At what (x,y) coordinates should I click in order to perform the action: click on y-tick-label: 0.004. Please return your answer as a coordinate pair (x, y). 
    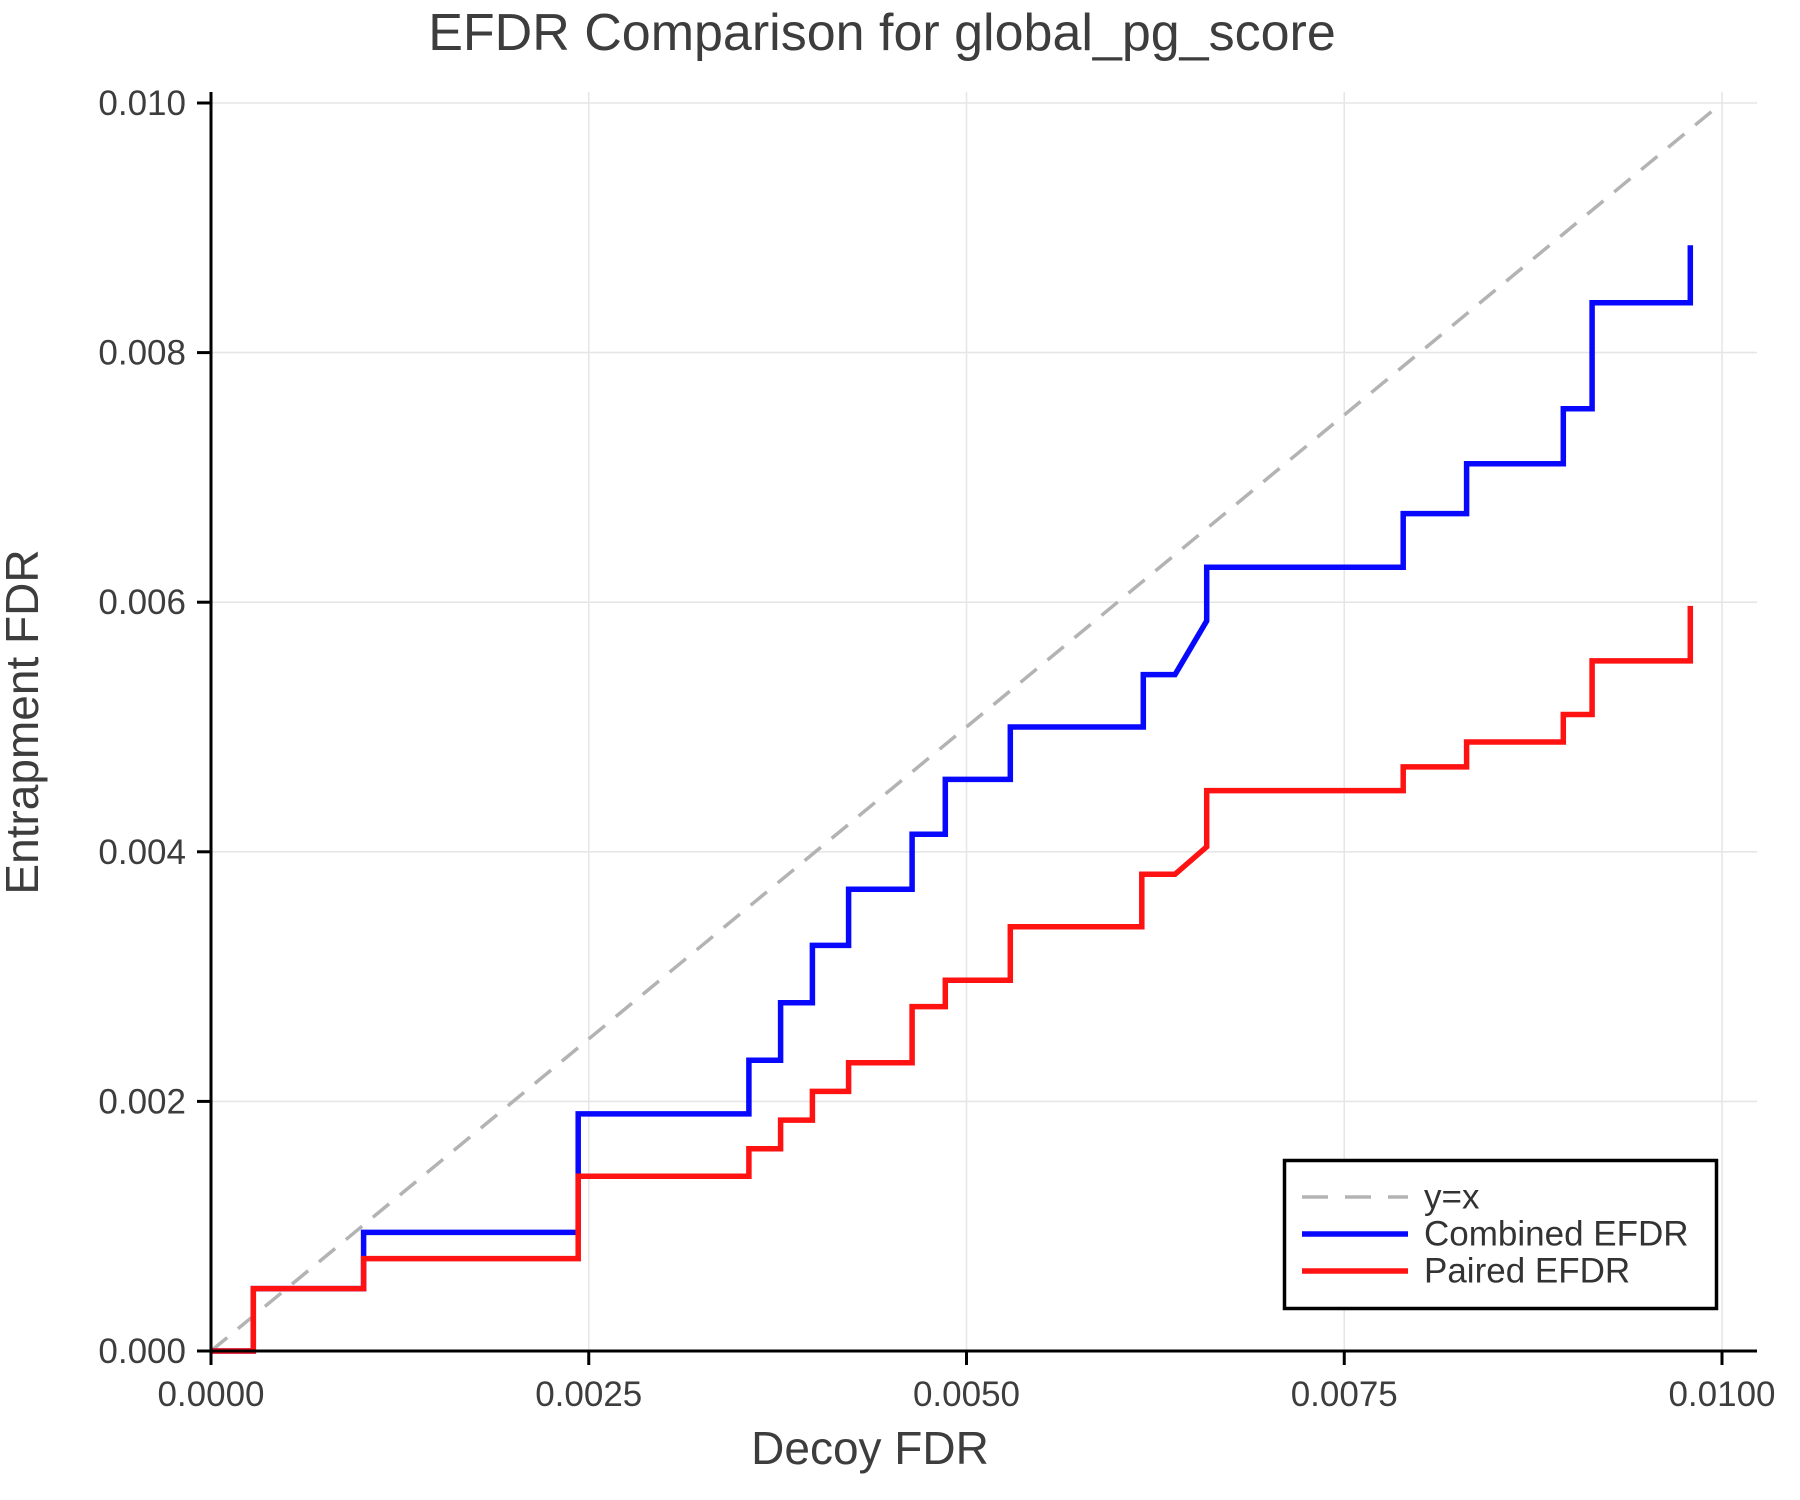
    Looking at the image, I should click on (142, 852).